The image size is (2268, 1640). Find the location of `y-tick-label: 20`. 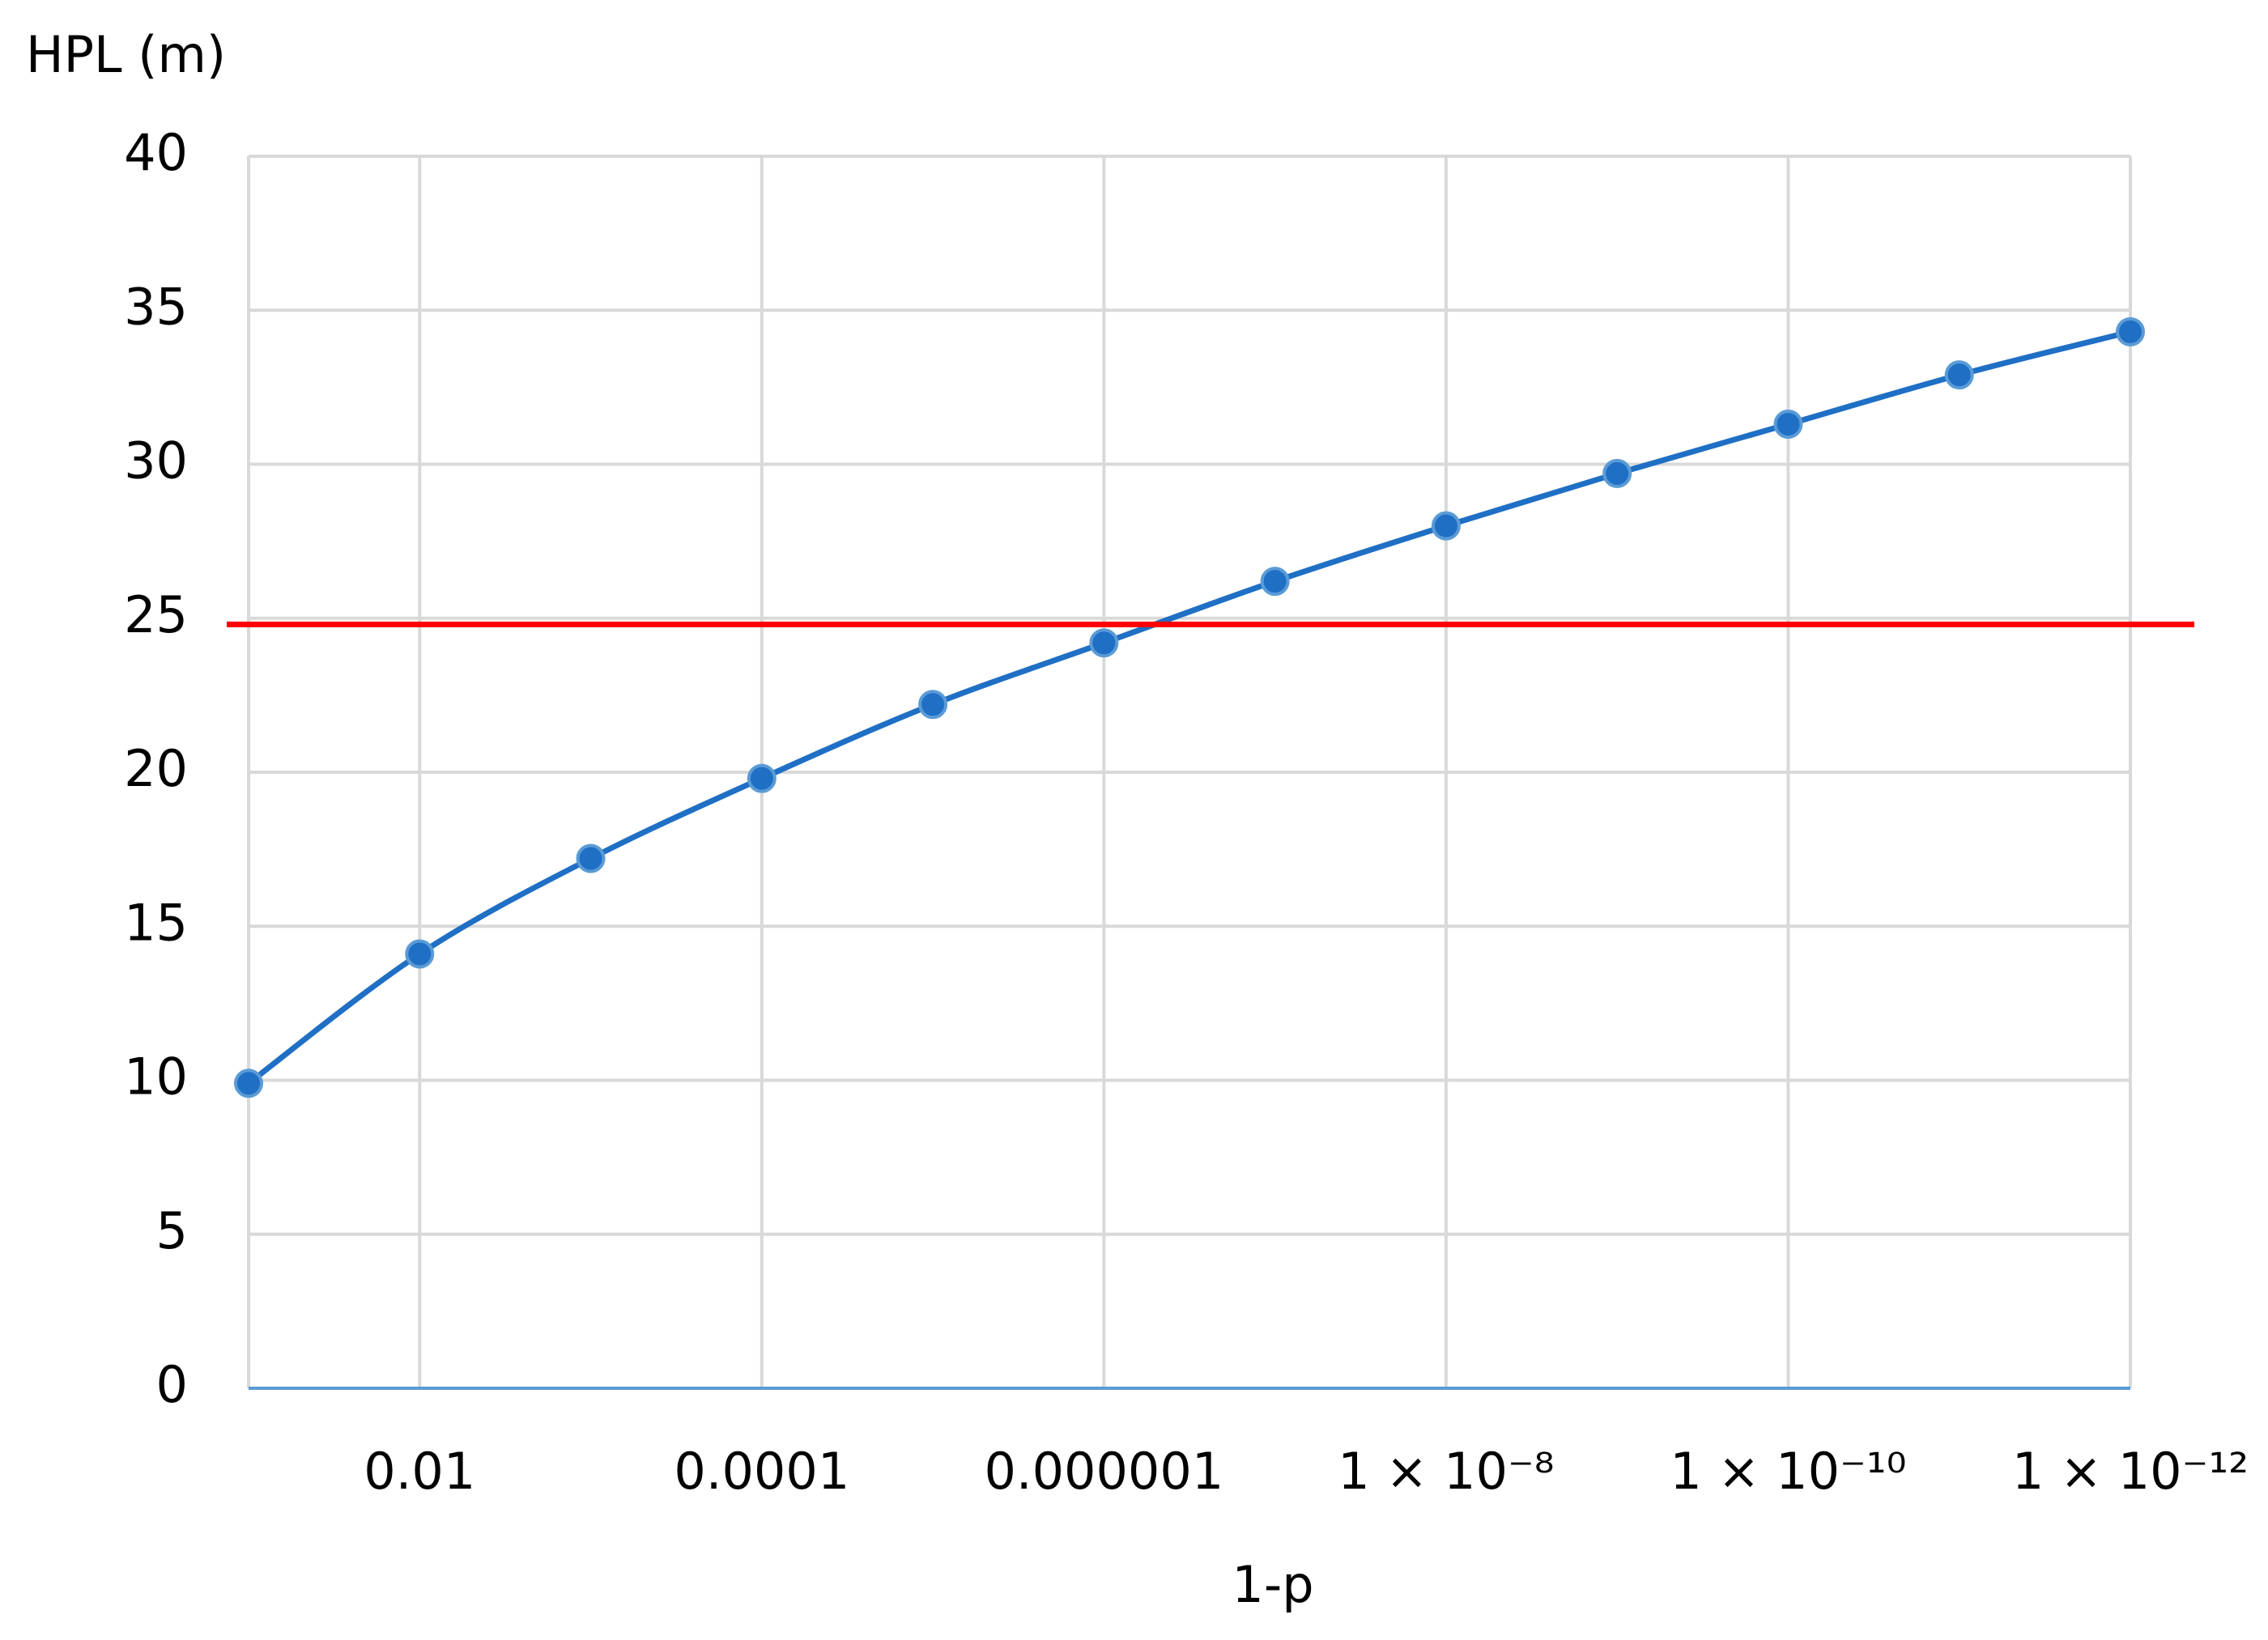

y-tick-label: 20 is located at coordinates (156, 768).